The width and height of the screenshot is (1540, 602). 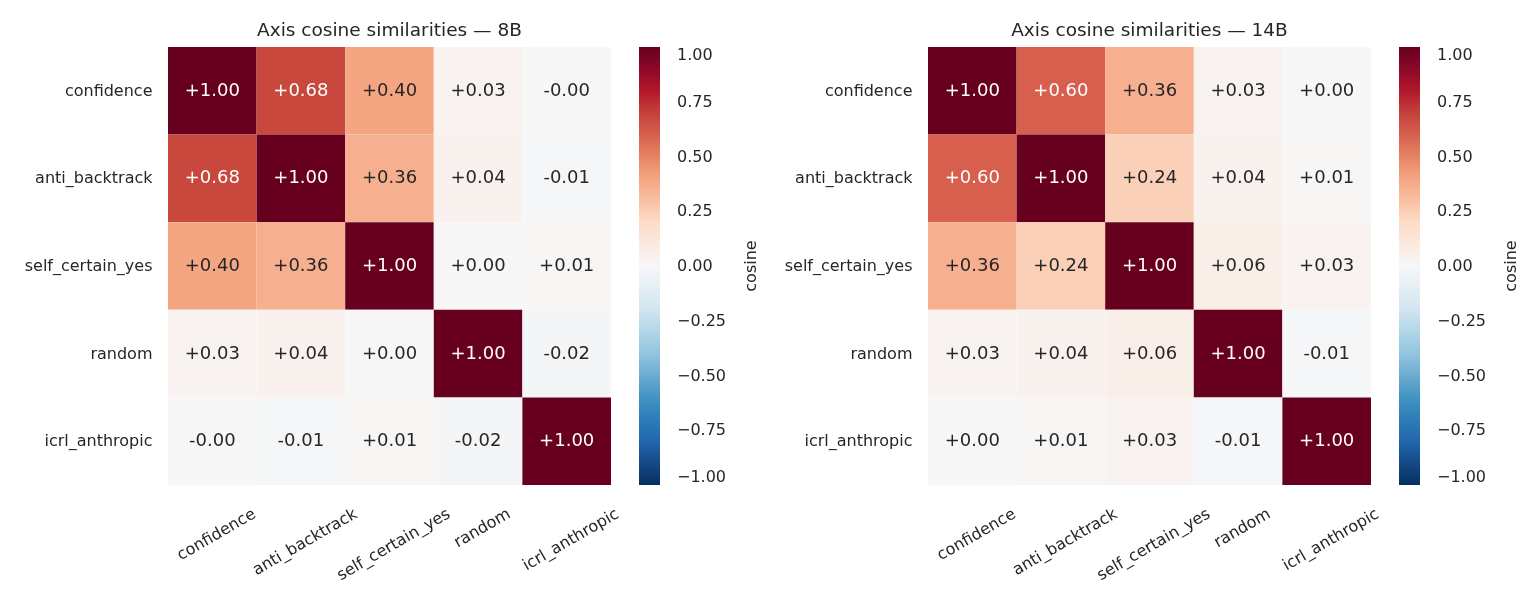 I want to click on chart-title: Axis cosine similarities — 14B, so click(x=1149, y=29).